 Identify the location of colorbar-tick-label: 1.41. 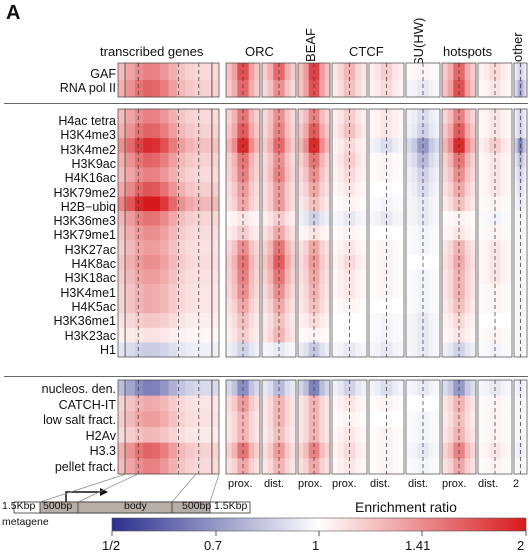
(418, 545).